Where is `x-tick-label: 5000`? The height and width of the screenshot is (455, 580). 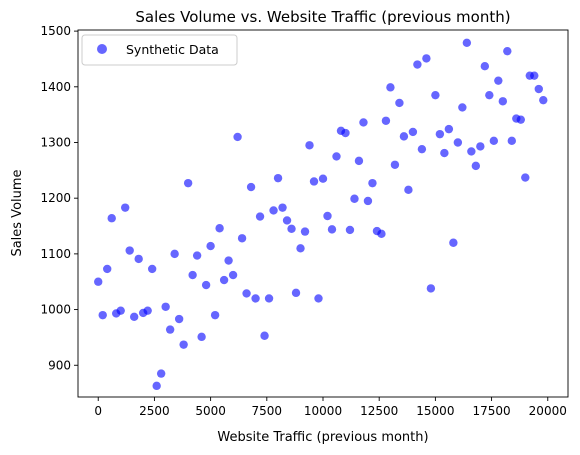 x-tick-label: 5000 is located at coordinates (210, 411).